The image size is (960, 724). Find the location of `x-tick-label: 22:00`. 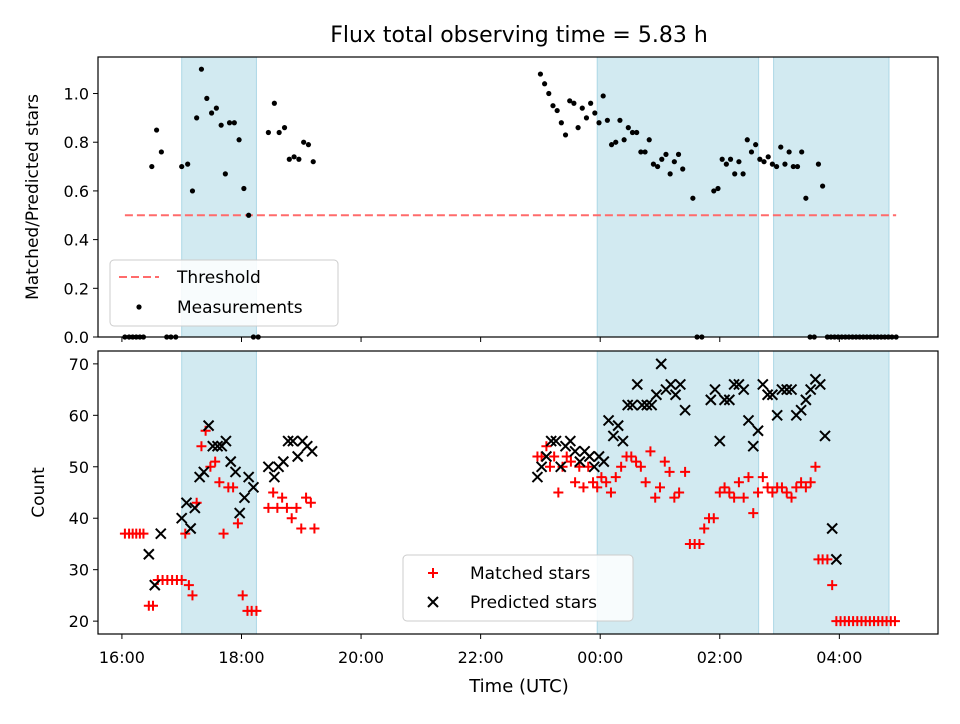

x-tick-label: 22:00 is located at coordinates (481, 657).